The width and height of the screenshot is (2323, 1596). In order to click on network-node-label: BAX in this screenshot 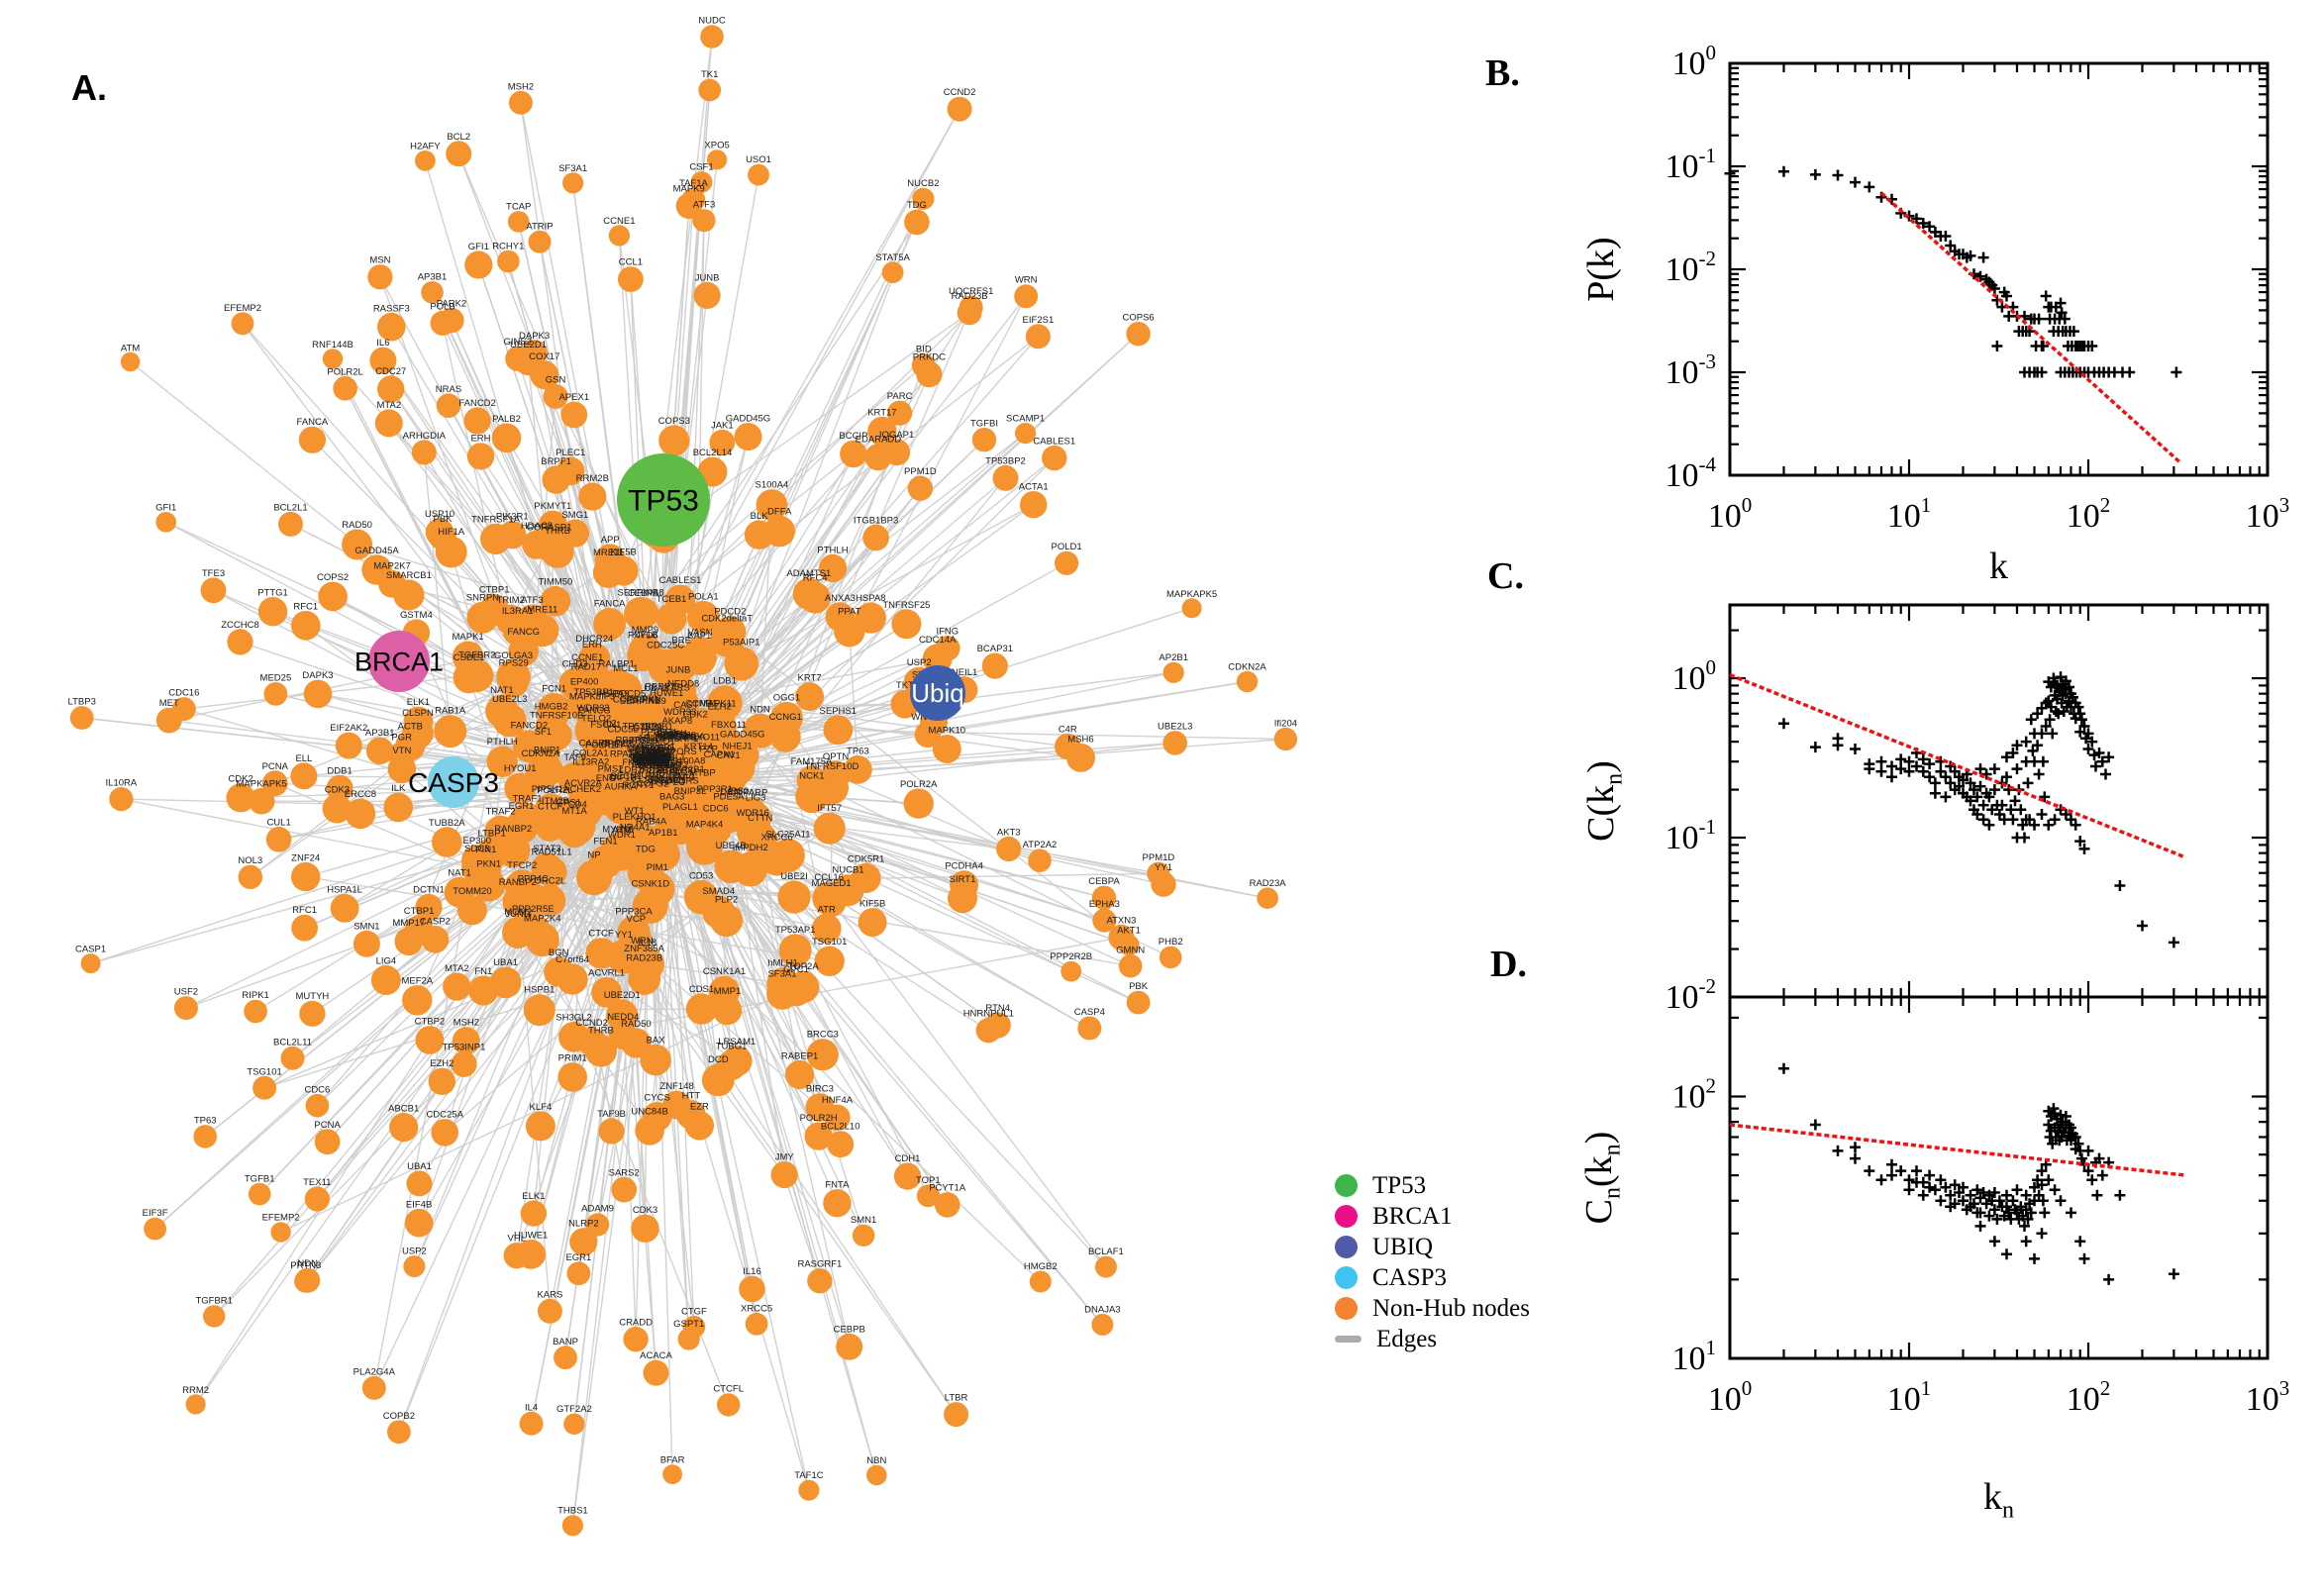, I will do `click(656, 1040)`.